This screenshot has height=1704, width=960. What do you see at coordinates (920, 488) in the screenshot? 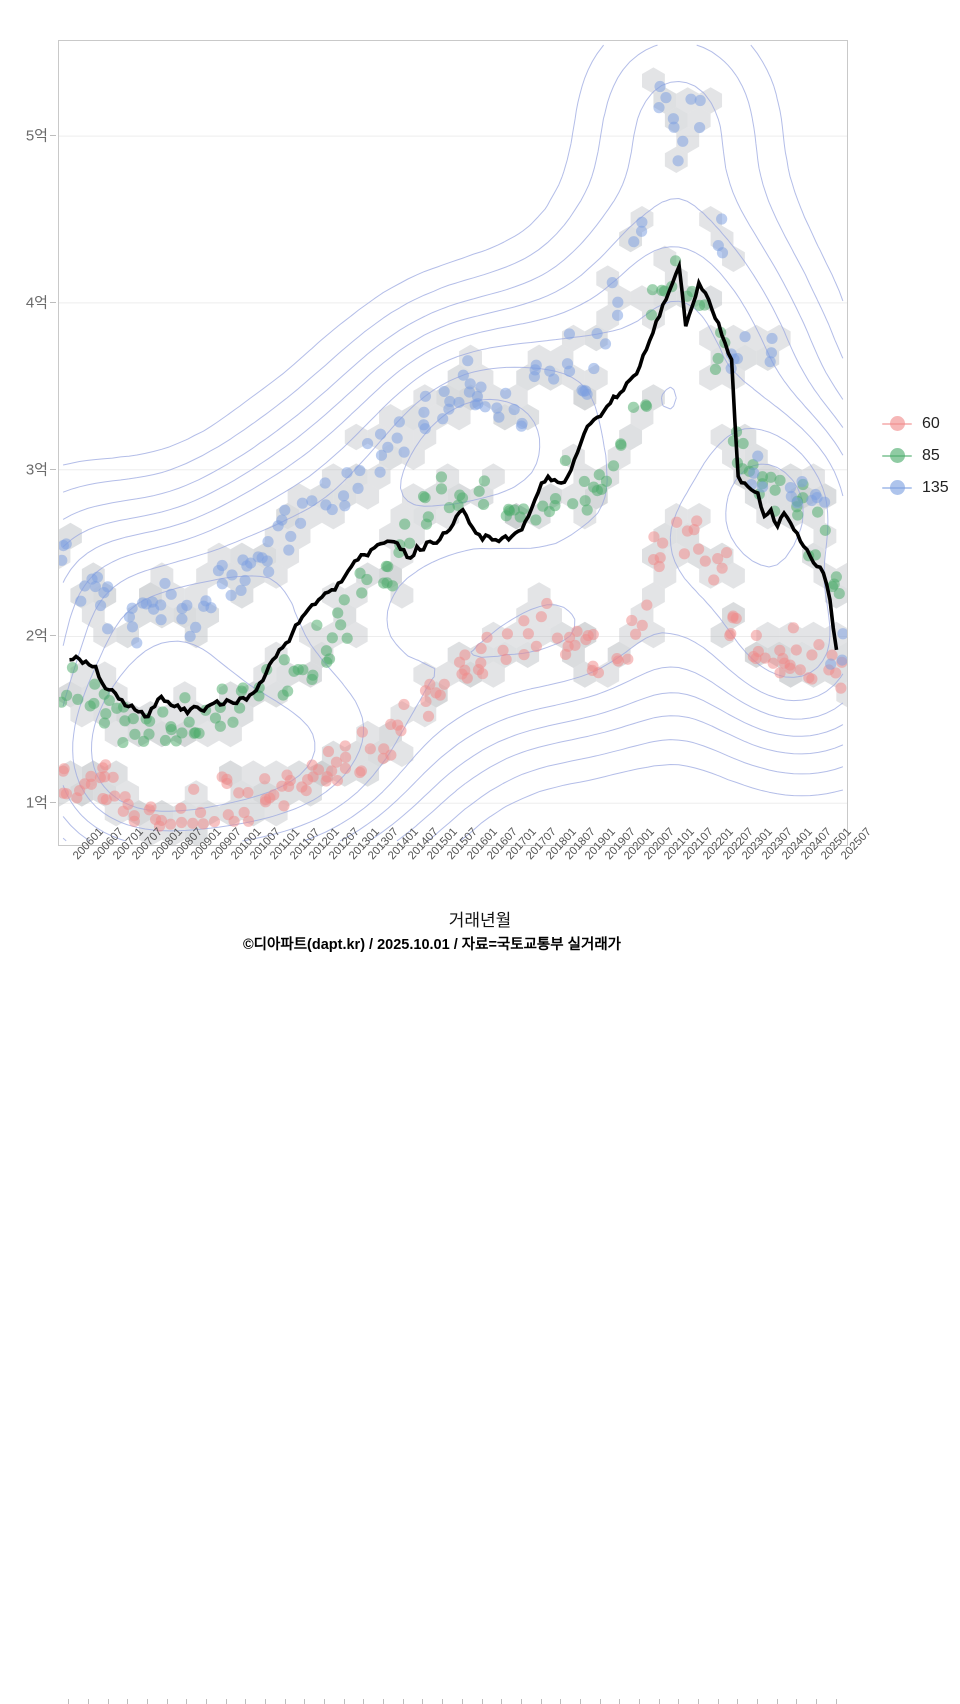
I see `legend-item-135: 135` at bounding box center [920, 488].